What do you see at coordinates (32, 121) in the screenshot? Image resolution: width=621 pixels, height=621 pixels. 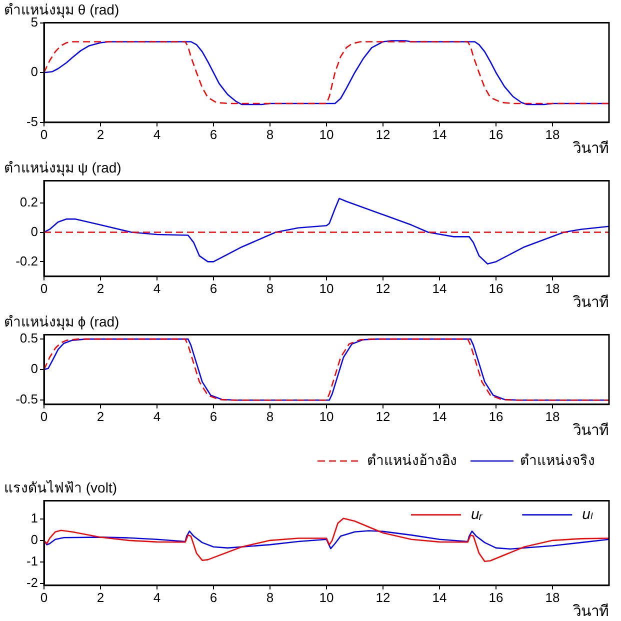 I see `y-tick-label: -5` at bounding box center [32, 121].